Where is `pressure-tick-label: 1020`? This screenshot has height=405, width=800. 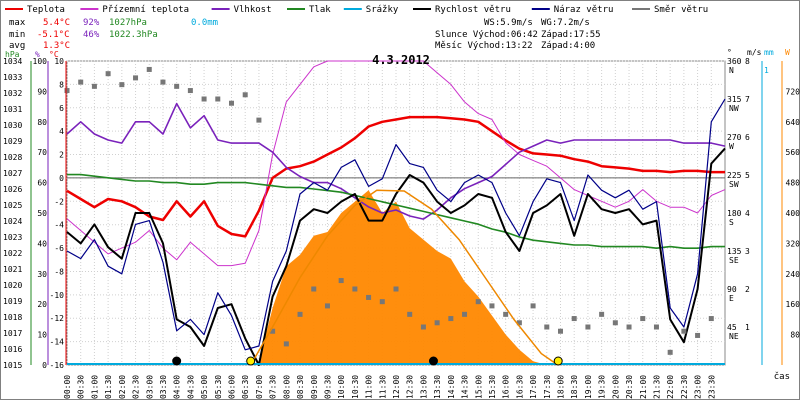 pressure-tick-label: 1020 is located at coordinates (12, 285).